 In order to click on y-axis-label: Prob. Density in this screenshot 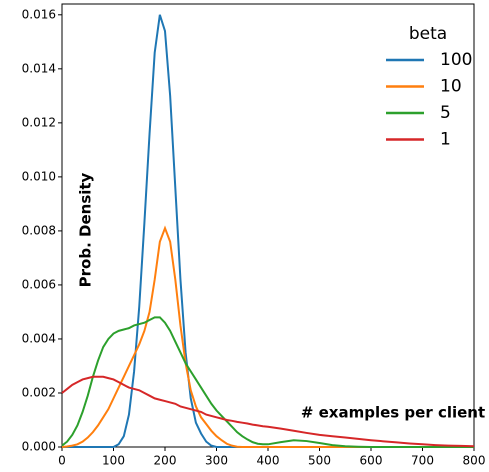, I will do `click(86, 229)`.